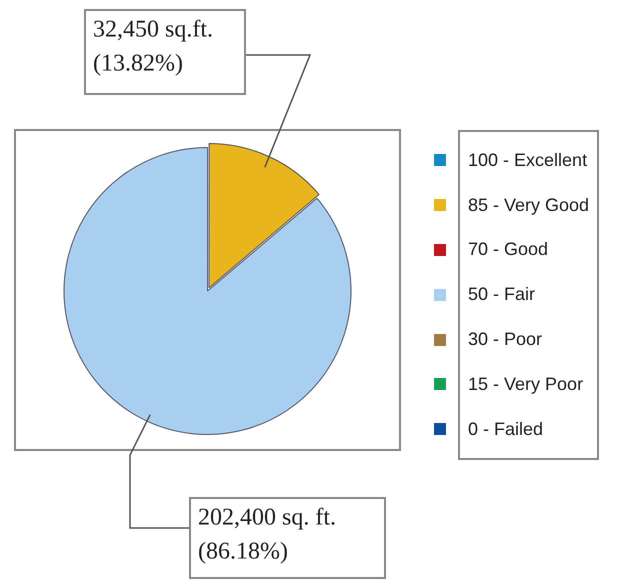 Image resolution: width=619 pixels, height=582 pixels. What do you see at coordinates (508, 249) in the screenshot?
I see `legend-label: 70 - Good` at bounding box center [508, 249].